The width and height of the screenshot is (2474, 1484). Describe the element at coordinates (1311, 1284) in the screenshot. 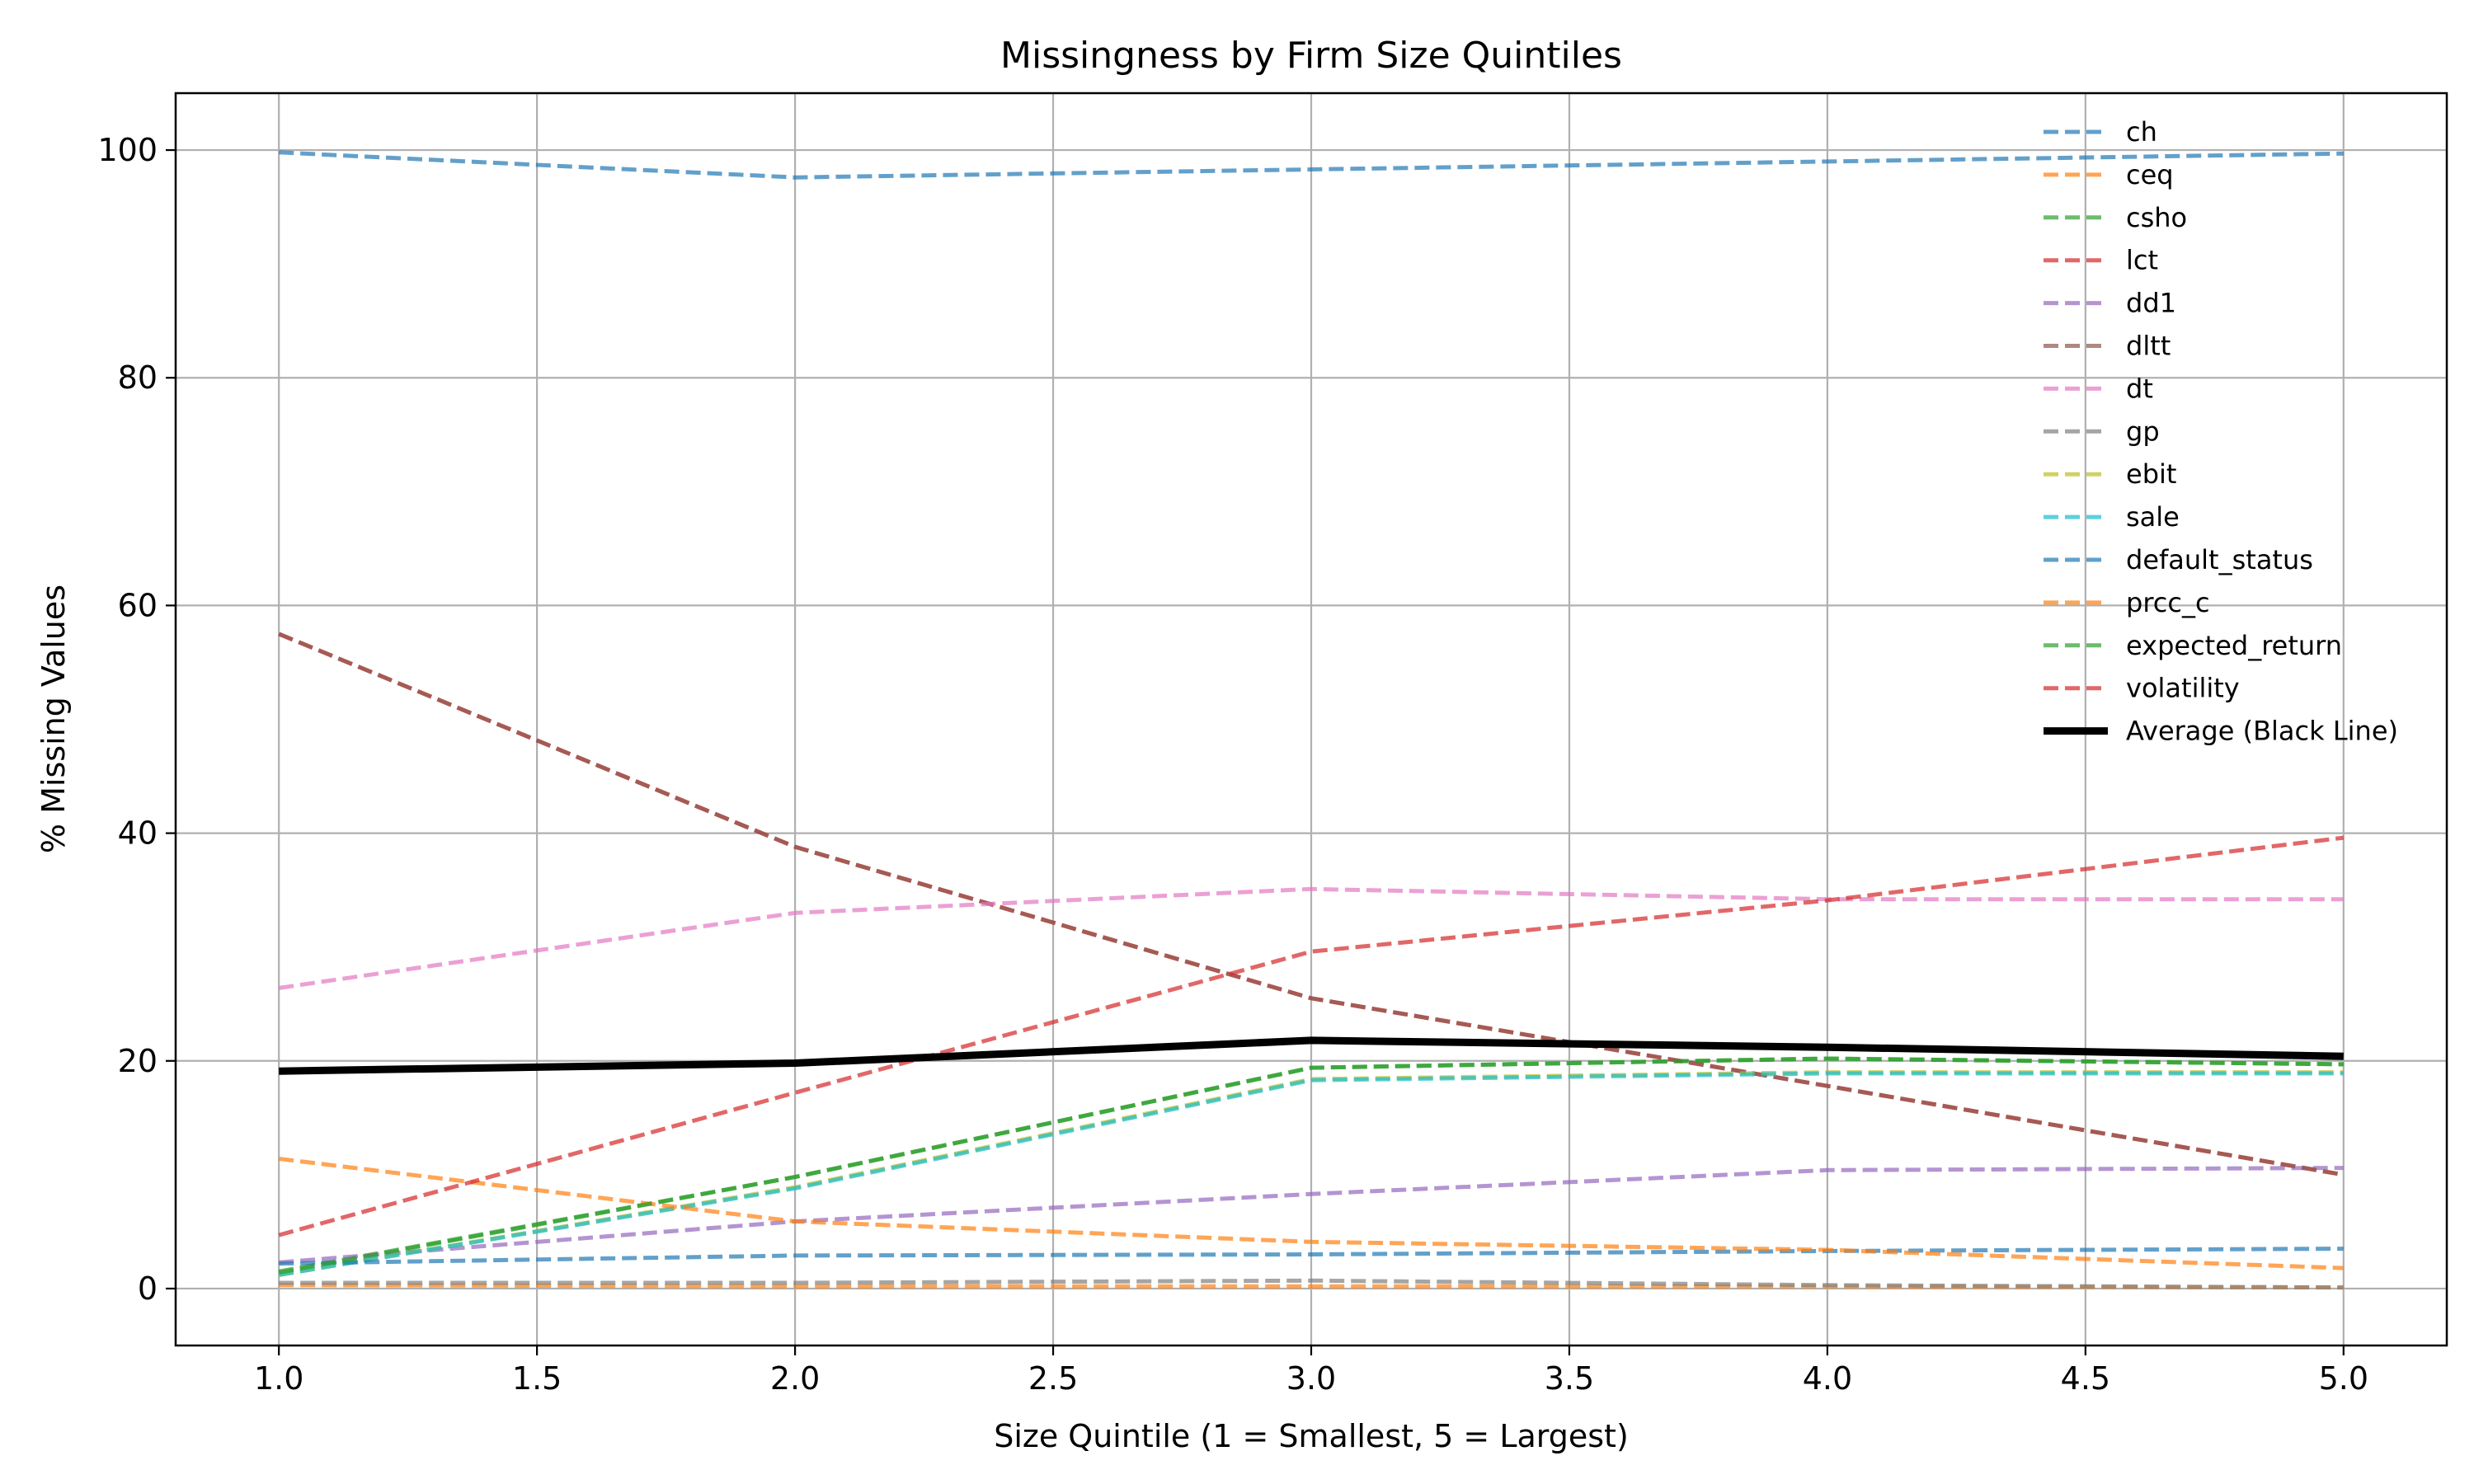

I see `series-line-gp` at that location.